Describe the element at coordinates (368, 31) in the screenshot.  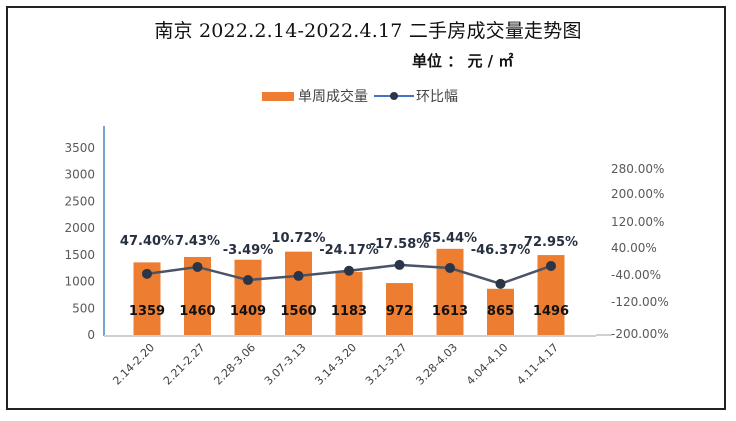
I see `chart-title: 南京 2022.2.14-2022.4.17 二手房成交量走势图` at that location.